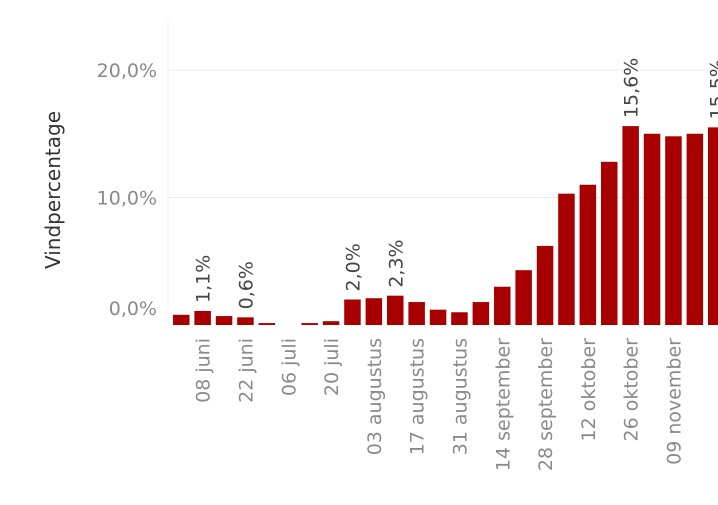 Image resolution: width=718 pixels, height=505 pixels. What do you see at coordinates (127, 199) in the screenshot?
I see `y-tick-label: 10,0%` at bounding box center [127, 199].